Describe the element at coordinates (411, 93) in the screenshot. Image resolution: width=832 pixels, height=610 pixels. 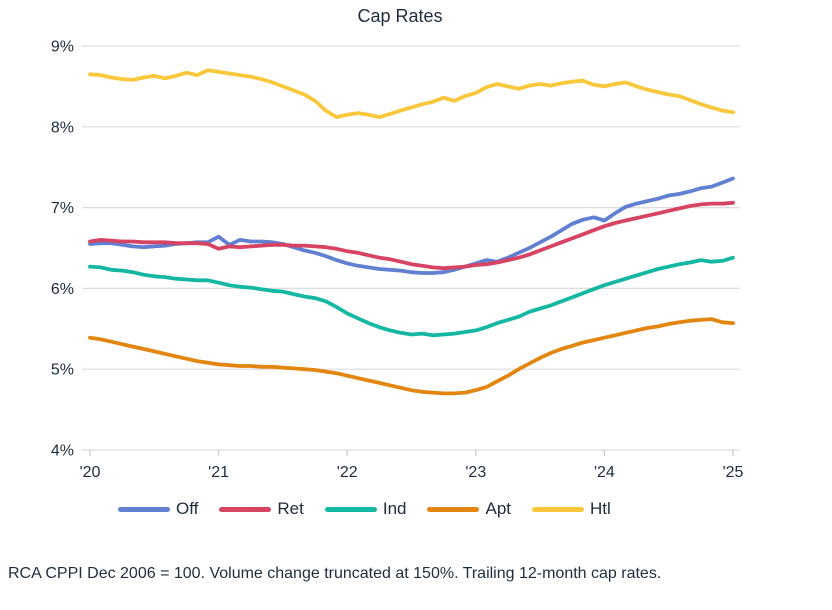
I see `series-line-htl` at that location.